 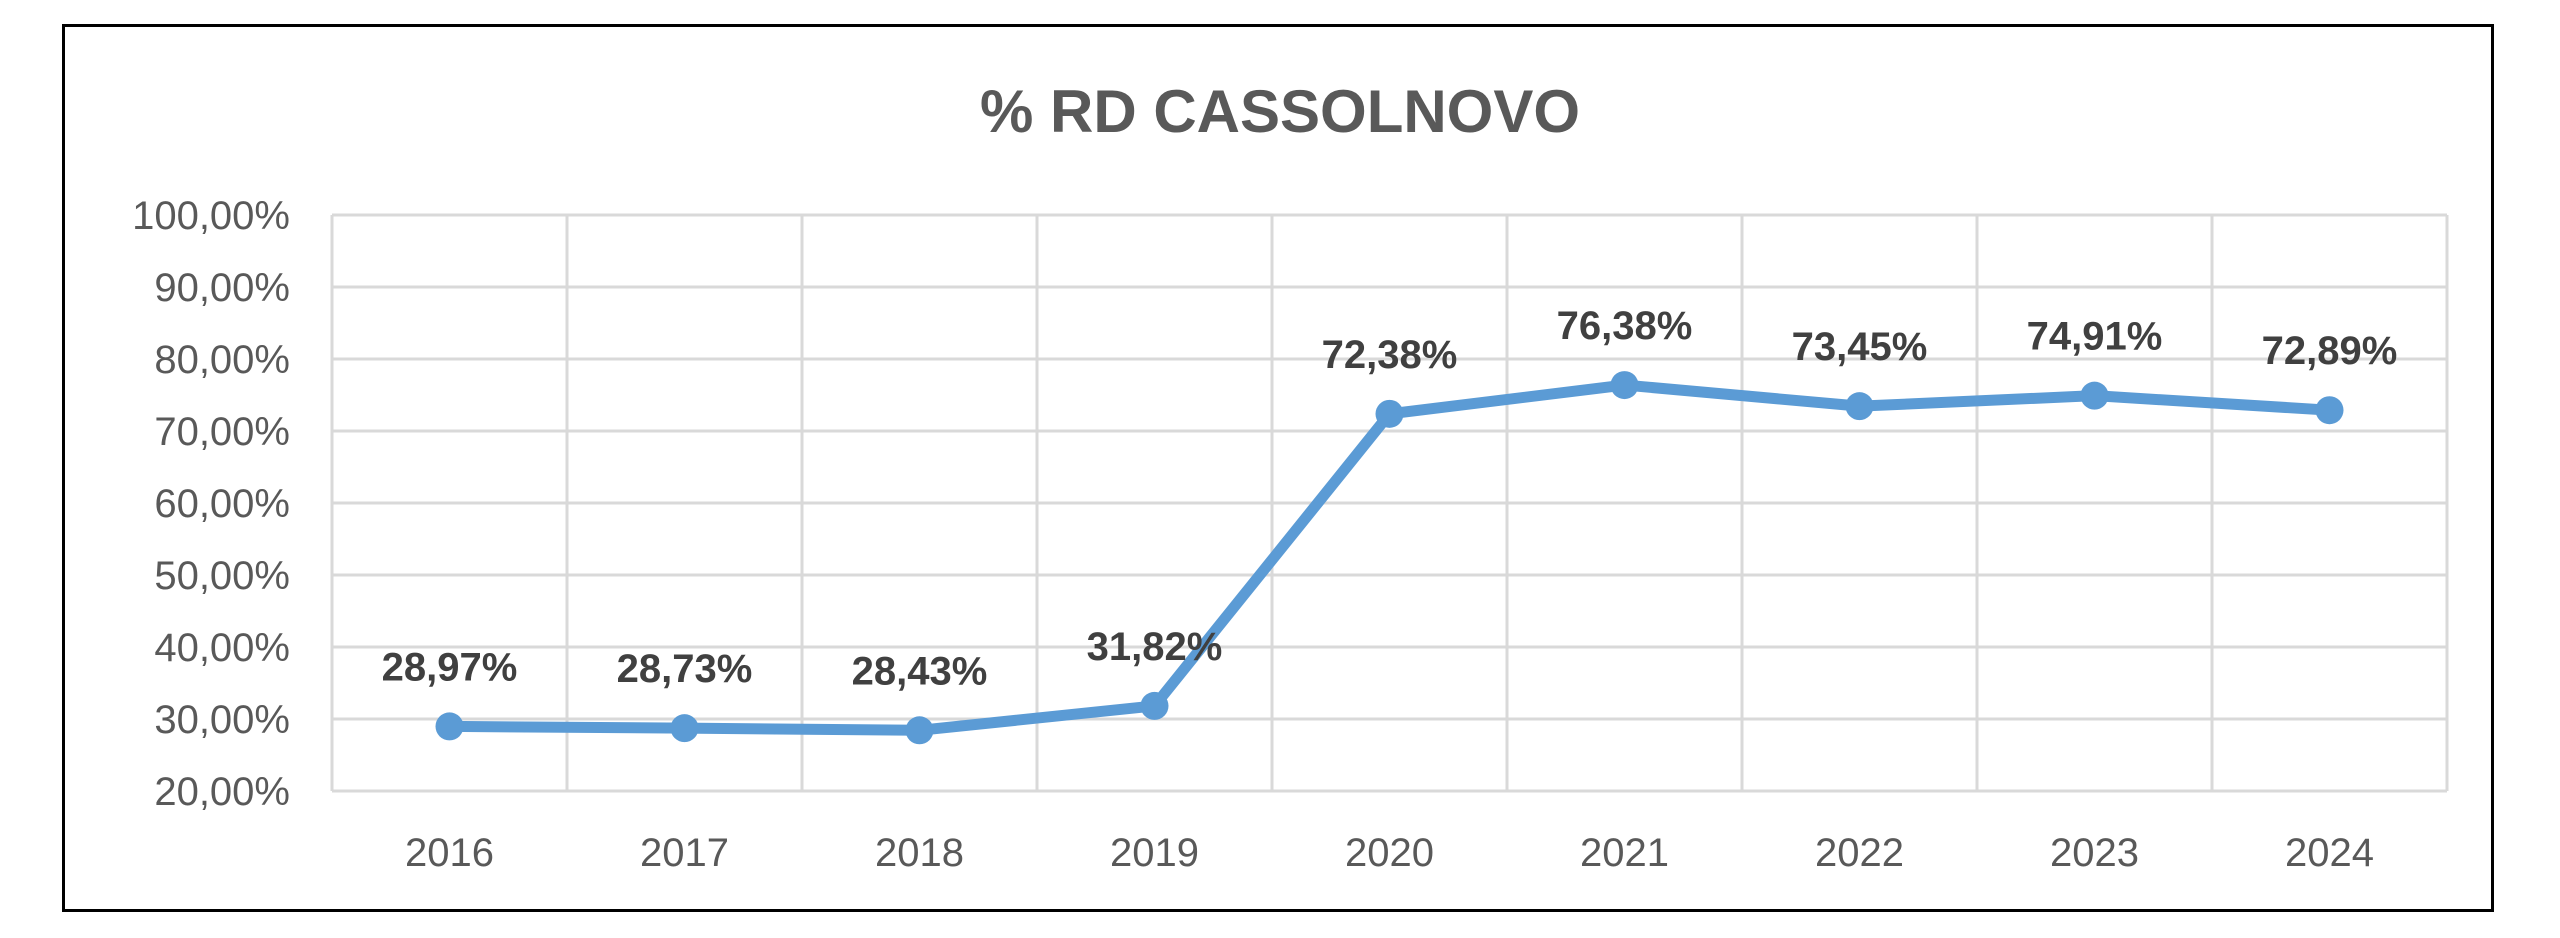 What do you see at coordinates (222, 720) in the screenshot?
I see `y-tick-label: 30,00%` at bounding box center [222, 720].